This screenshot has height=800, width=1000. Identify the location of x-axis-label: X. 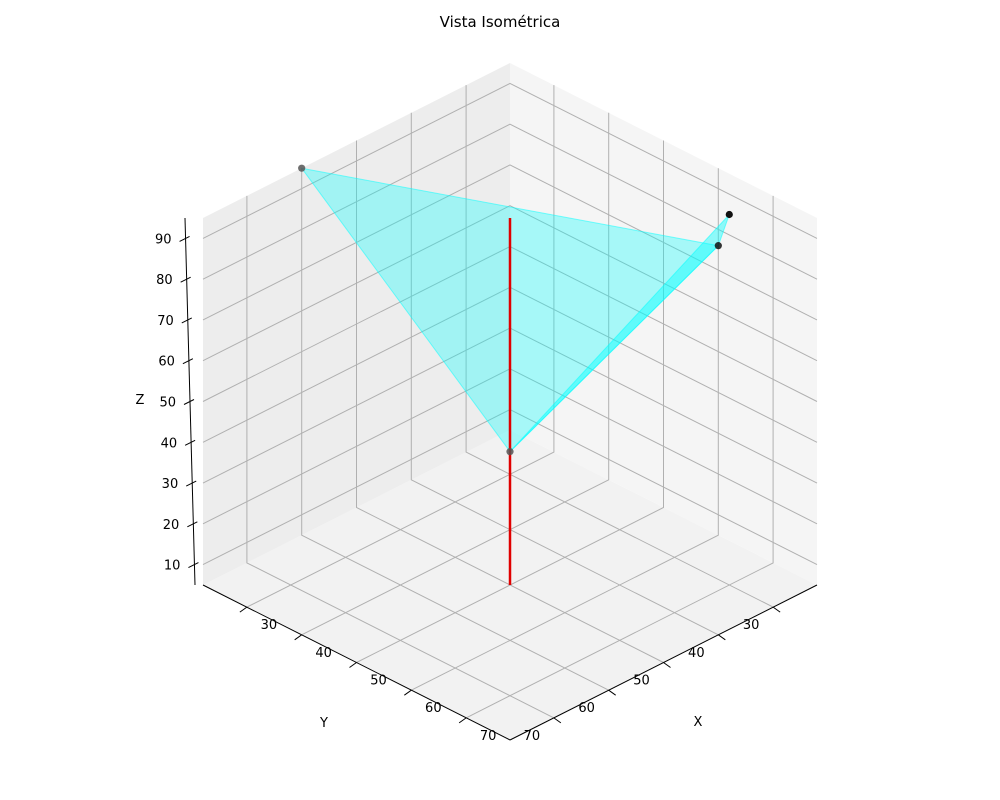
(698, 722).